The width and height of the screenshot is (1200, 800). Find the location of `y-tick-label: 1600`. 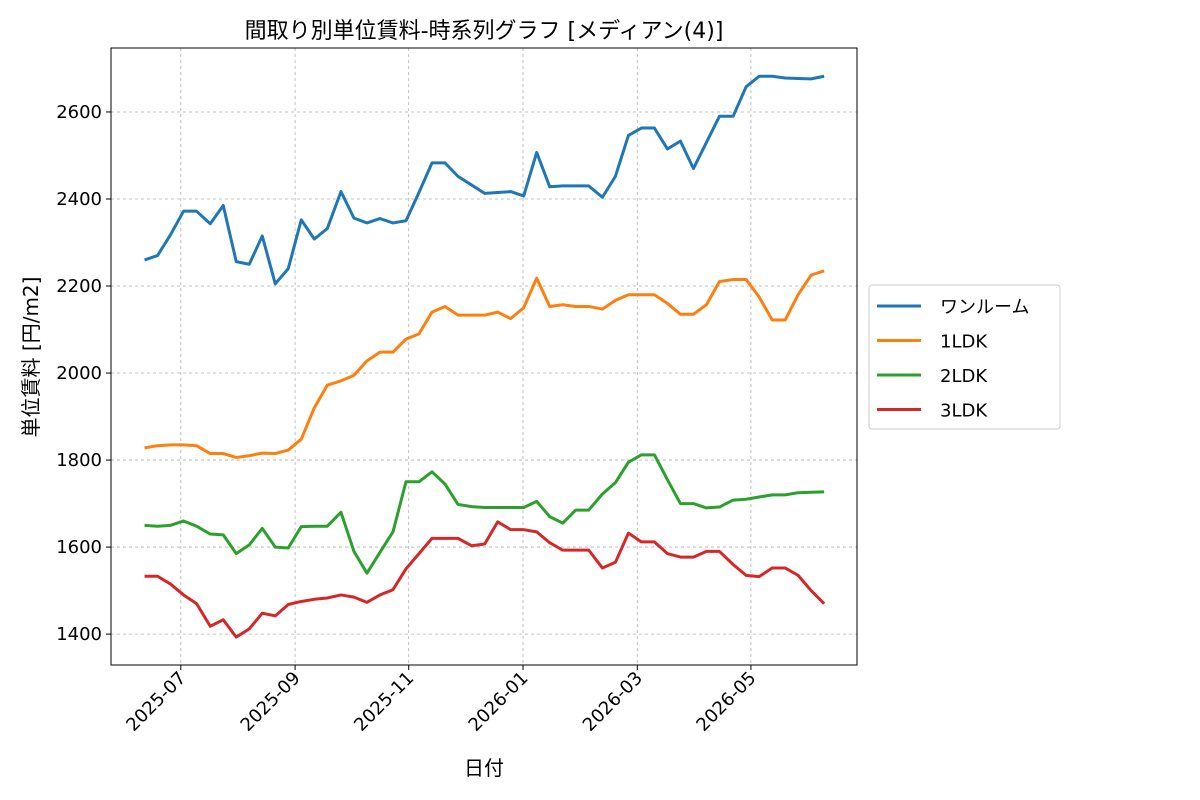

y-tick-label: 1600 is located at coordinates (79, 547).